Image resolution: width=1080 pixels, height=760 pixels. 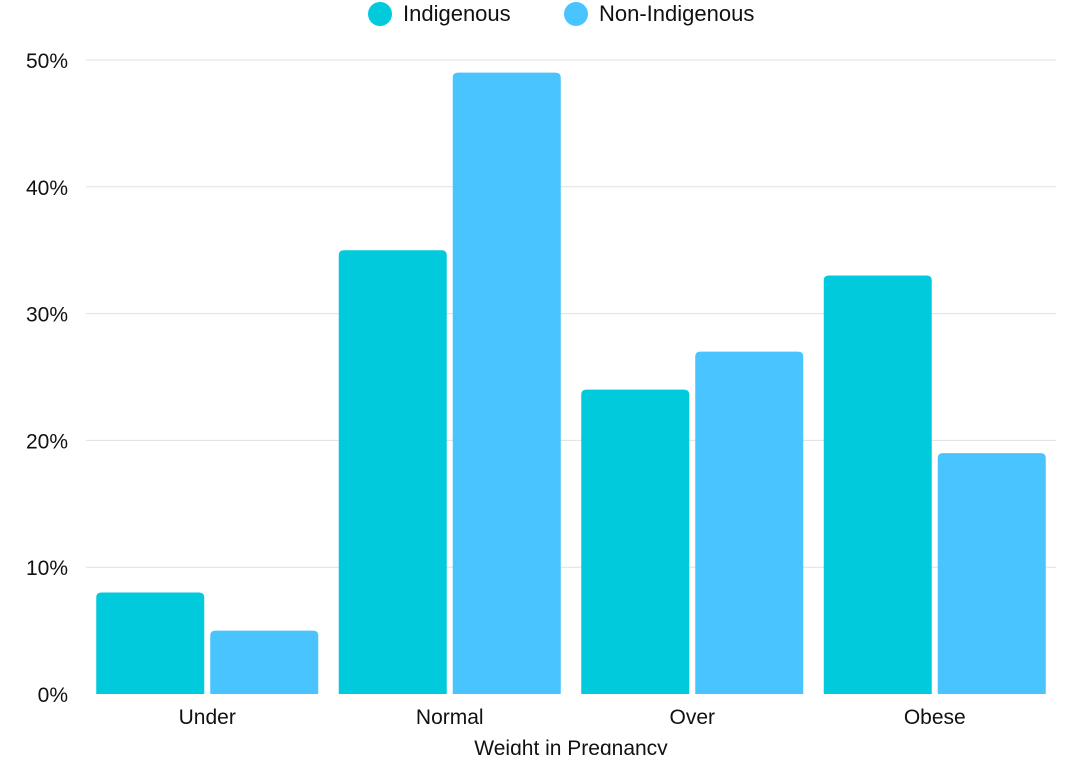 I want to click on bar-non-indigenous-under, so click(x=264, y=662).